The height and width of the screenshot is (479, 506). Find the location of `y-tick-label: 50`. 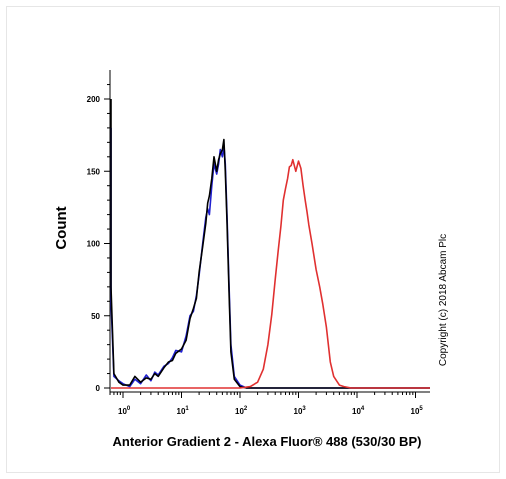

y-tick-label: 50 is located at coordinates (95, 316).